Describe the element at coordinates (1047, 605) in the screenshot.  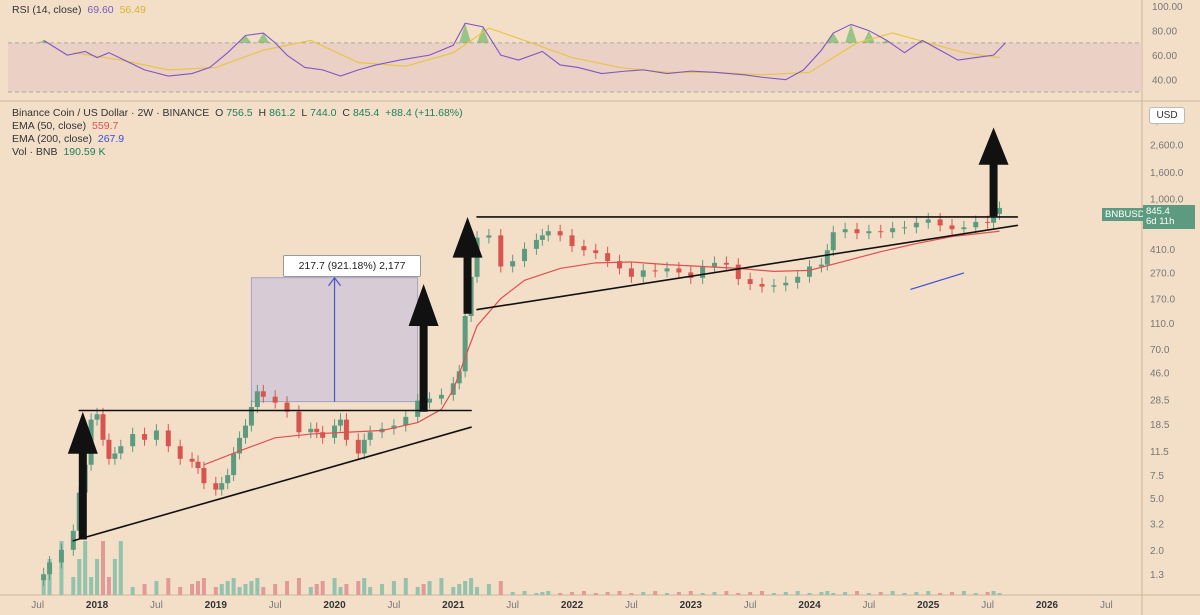
I see `time-axis-label: 2026` at that location.